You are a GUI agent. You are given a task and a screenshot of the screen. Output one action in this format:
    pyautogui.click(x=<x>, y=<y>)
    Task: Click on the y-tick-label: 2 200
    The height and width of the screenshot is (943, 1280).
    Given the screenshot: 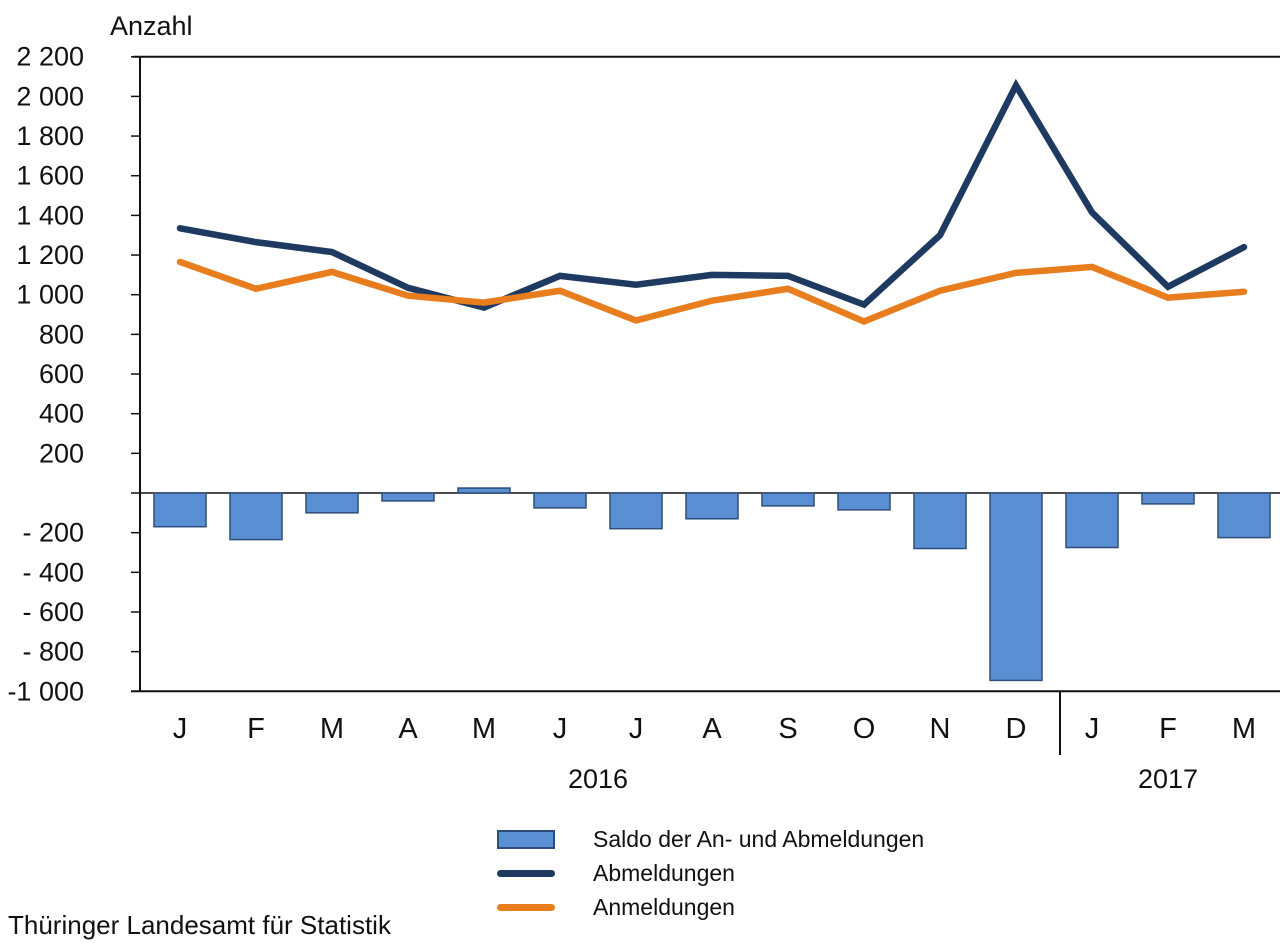 What is the action you would take?
    pyautogui.click(x=50, y=57)
    